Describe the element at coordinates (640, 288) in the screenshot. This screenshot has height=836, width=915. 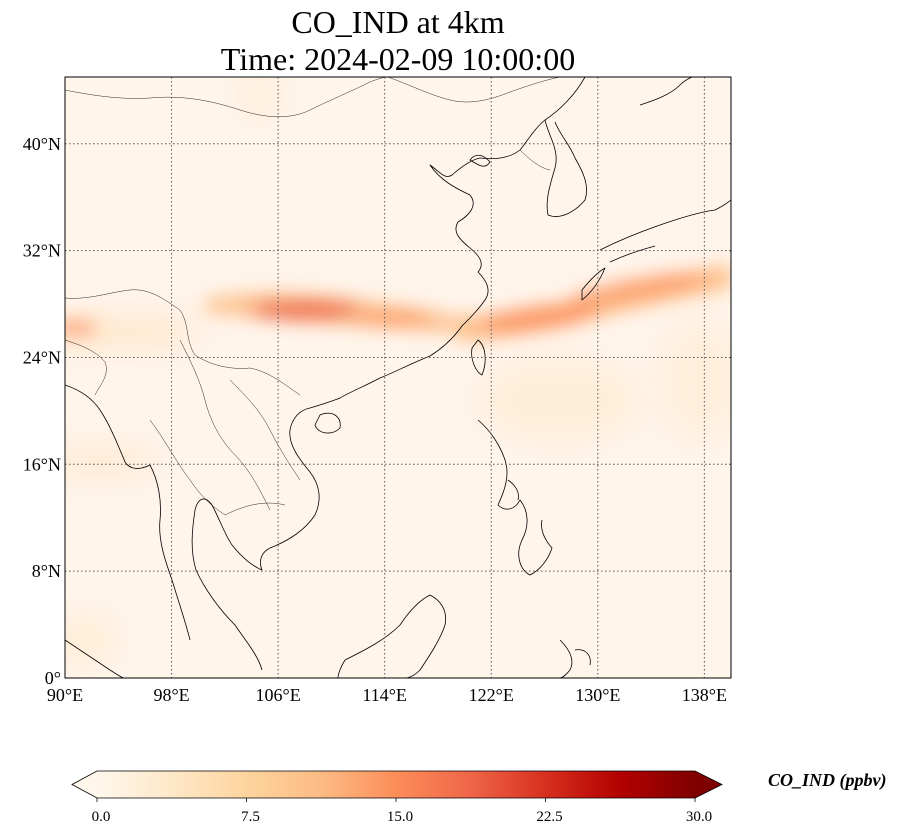
I see `plume-core-kyushu` at that location.